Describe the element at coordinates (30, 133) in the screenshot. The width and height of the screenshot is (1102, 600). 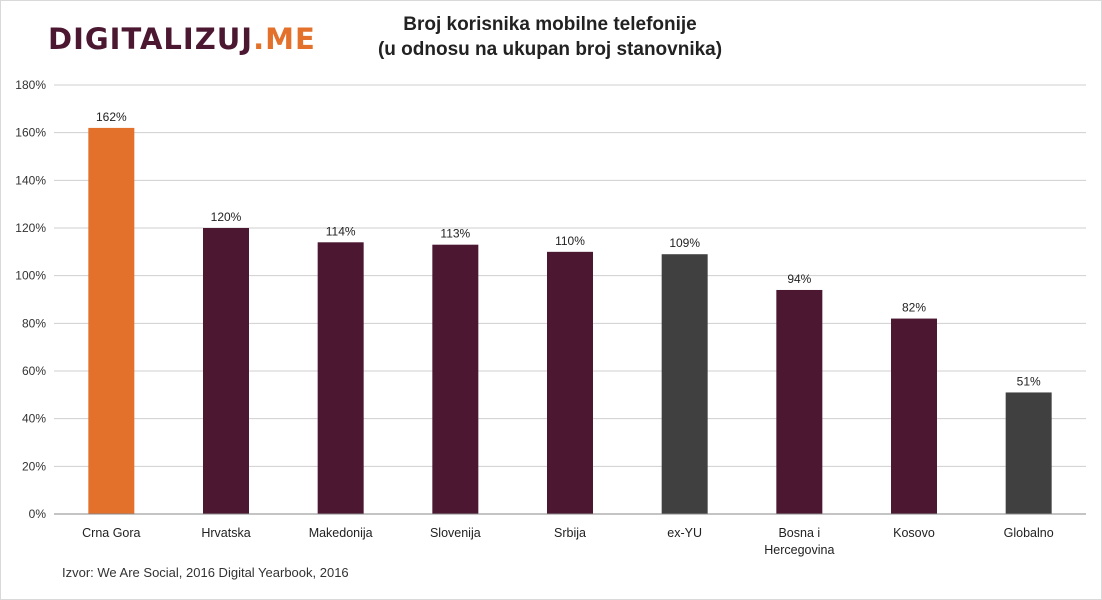
I see `y-tick-label: 160%` at that location.